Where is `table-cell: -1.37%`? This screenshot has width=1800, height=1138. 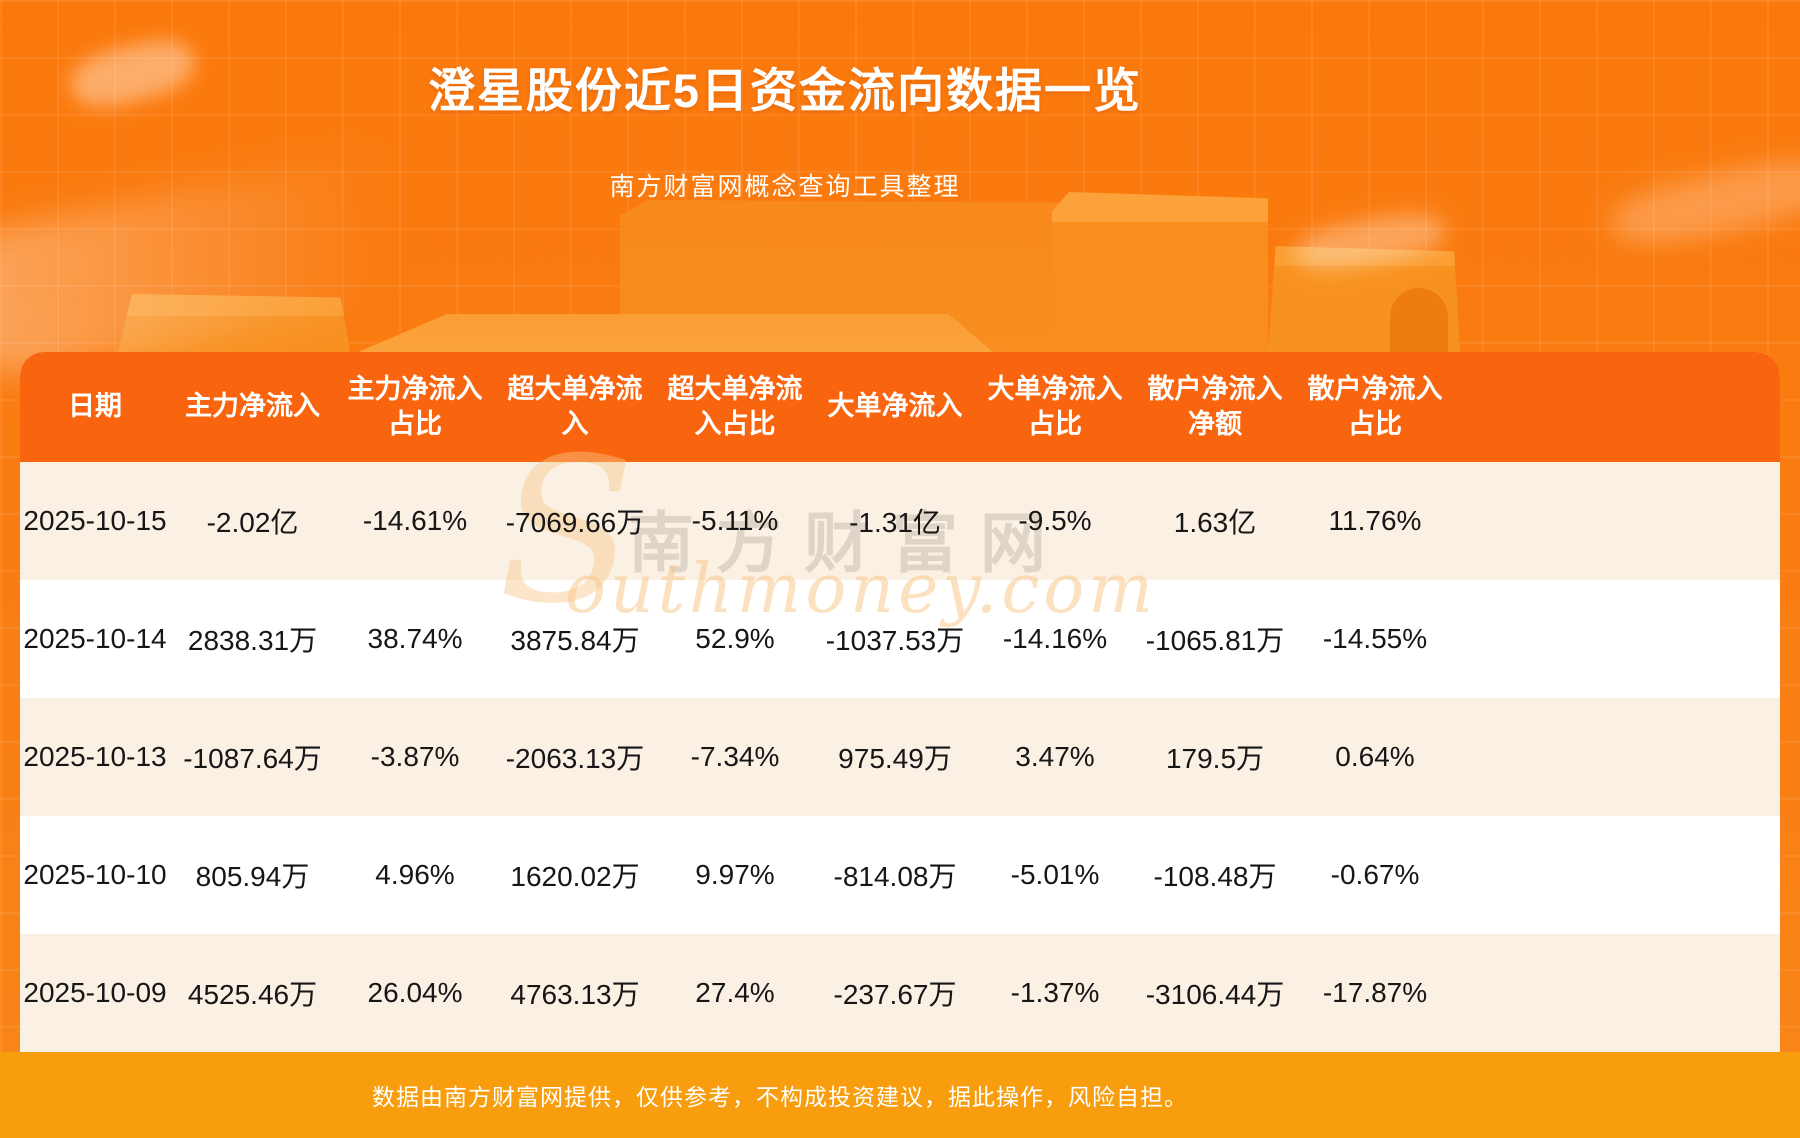
table-cell: -1.37% is located at coordinates (1055, 992).